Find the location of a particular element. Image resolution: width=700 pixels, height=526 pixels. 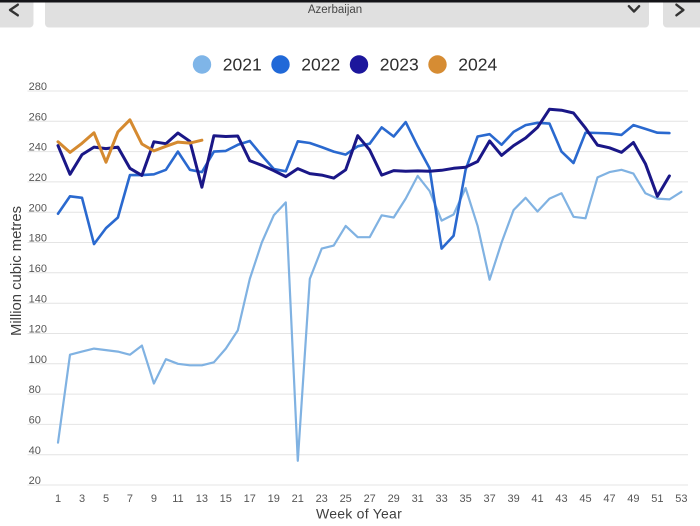

svg-text: 2024 is located at coordinates (477, 65).